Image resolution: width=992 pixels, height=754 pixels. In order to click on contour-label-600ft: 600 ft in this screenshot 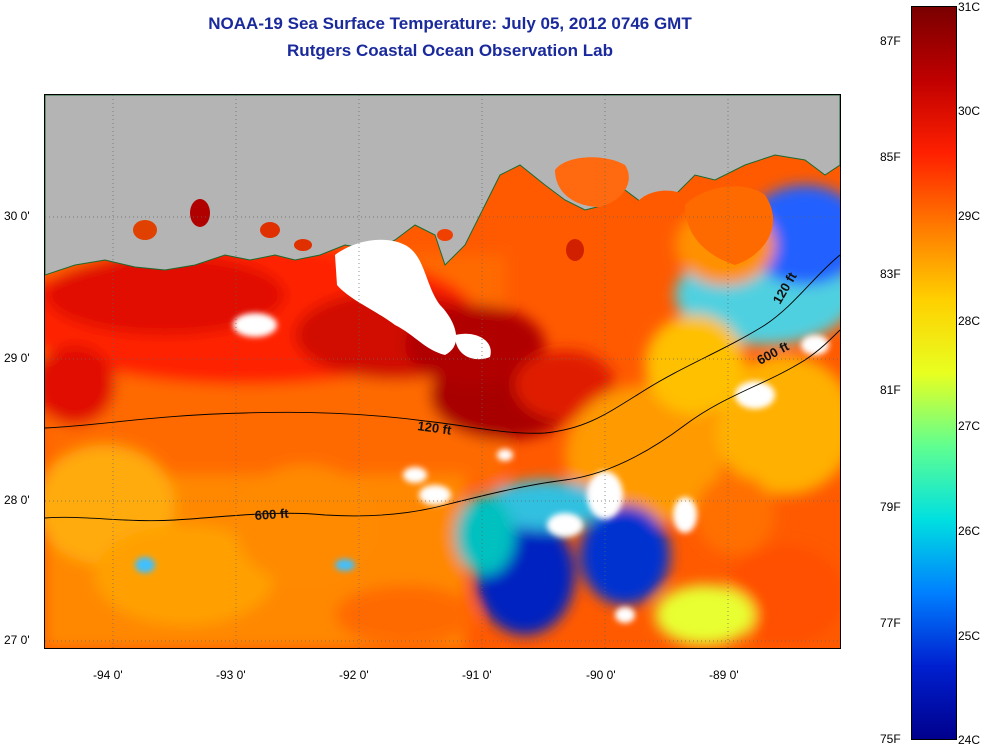, I will do `click(272, 514)`.